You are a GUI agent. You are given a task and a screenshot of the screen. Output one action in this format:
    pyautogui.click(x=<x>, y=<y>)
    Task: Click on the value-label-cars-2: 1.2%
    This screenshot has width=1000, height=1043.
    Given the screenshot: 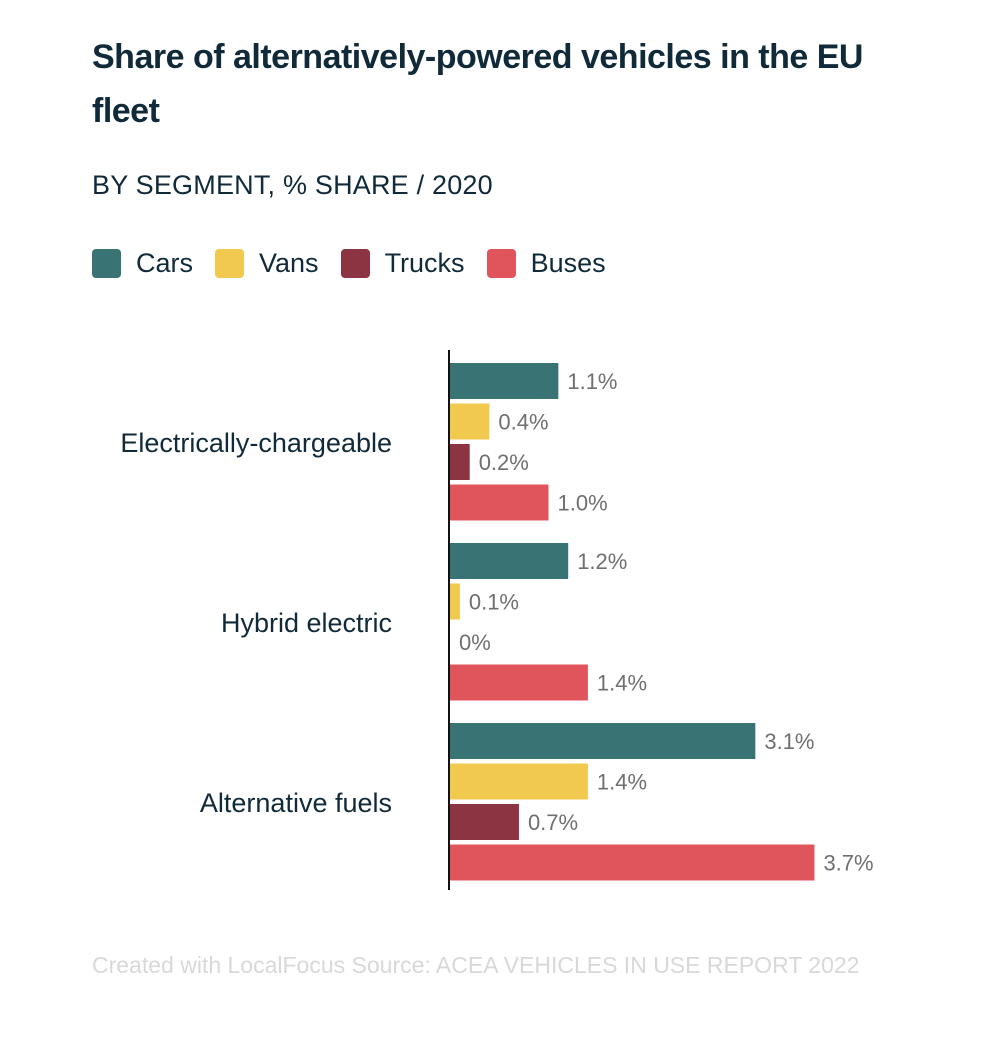 What is the action you would take?
    pyautogui.click(x=602, y=561)
    